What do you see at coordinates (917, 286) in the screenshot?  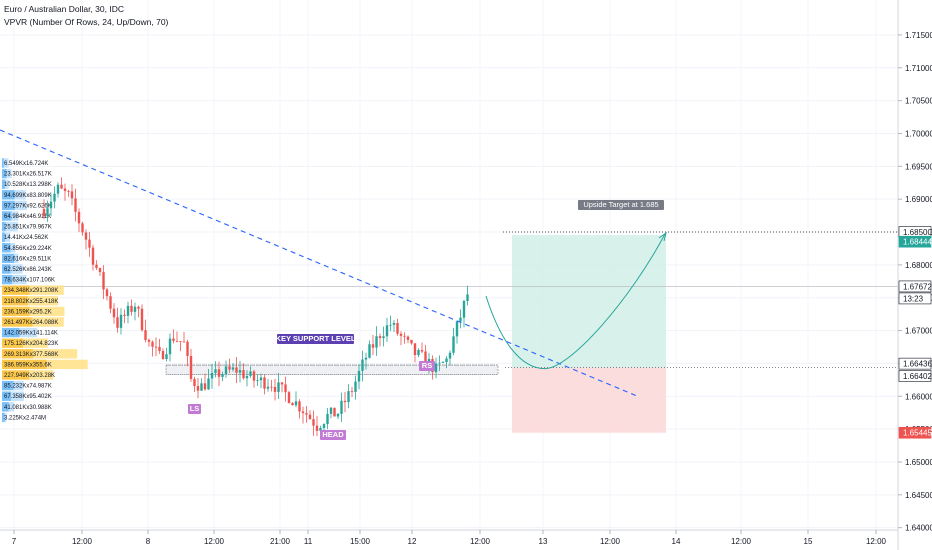 I see `price-tag-label: 1.67672` at bounding box center [917, 286].